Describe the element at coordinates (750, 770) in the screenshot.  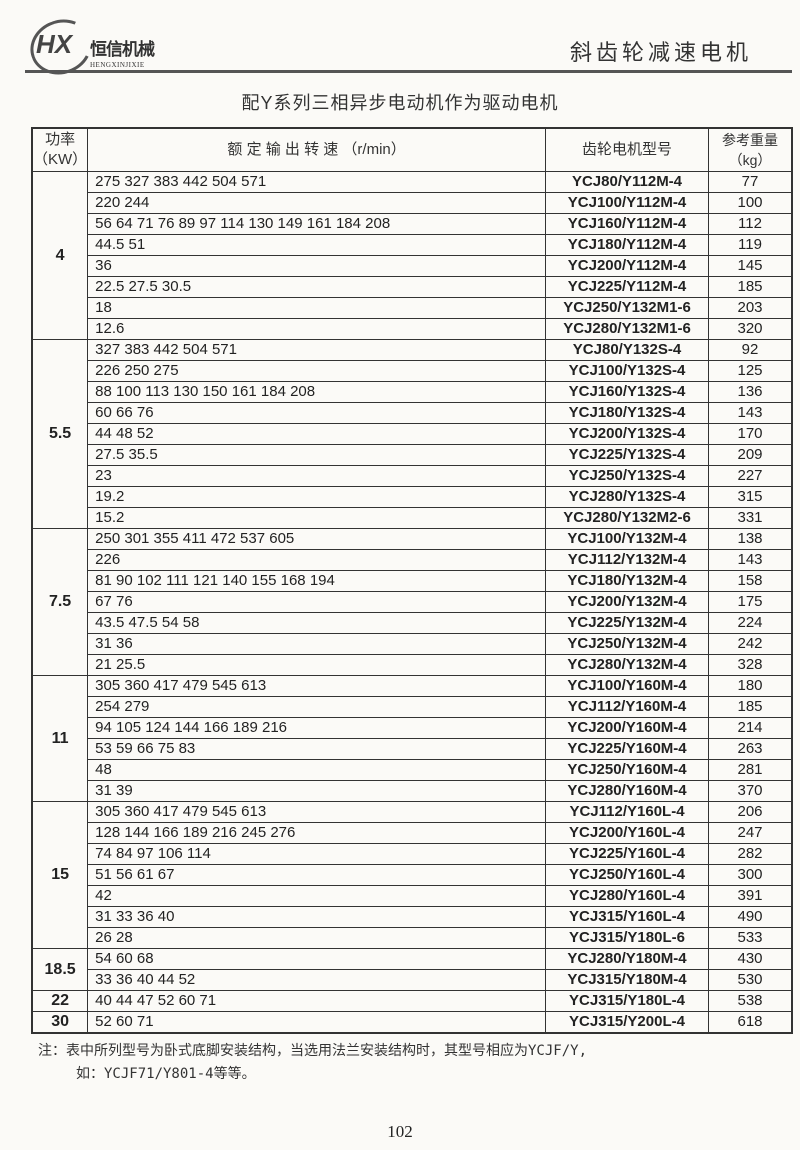
I see `weight-cell: 281` at that location.